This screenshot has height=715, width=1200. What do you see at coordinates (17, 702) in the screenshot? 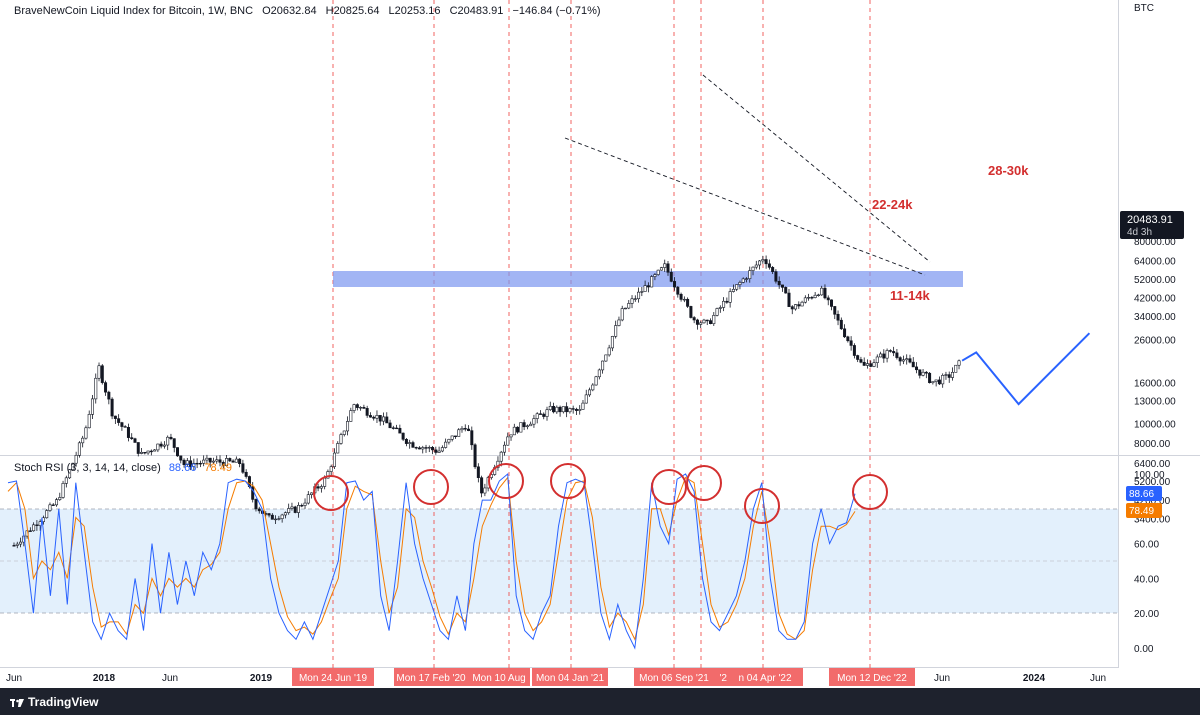
I see `tradingview-logo-icon` at bounding box center [17, 702].